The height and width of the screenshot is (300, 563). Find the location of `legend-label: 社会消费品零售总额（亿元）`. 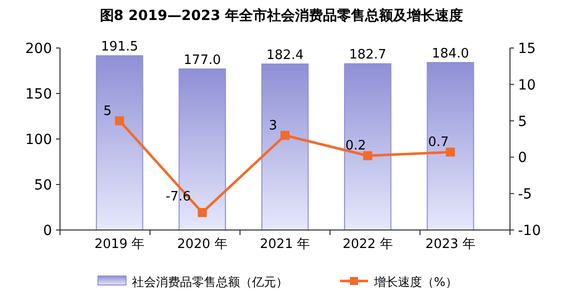

legend-label: 社会消费品零售总额（亿元） is located at coordinates (210, 282).